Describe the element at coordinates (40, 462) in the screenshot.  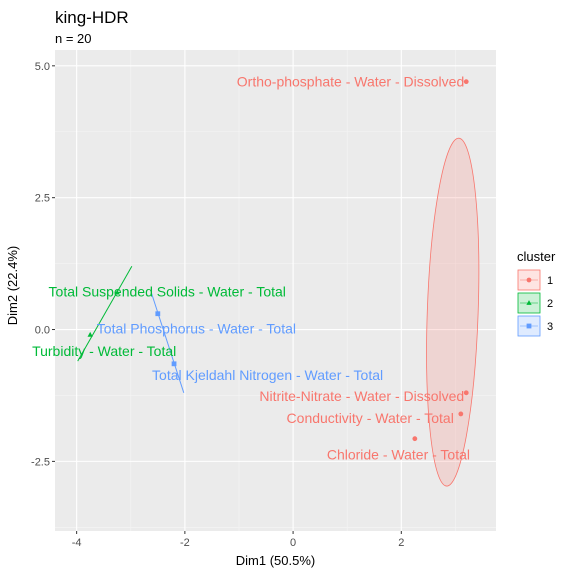
I see `y-tick-label: -2.5` at that location.